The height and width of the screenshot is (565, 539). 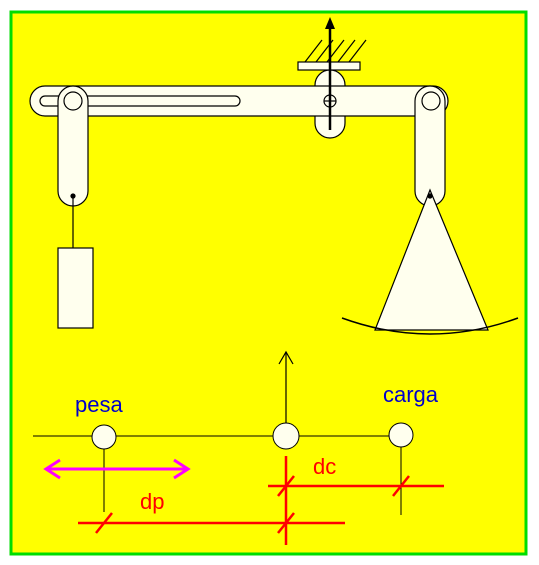 What do you see at coordinates (430, 326) in the screenshot?
I see `load-base-arc` at bounding box center [430, 326].